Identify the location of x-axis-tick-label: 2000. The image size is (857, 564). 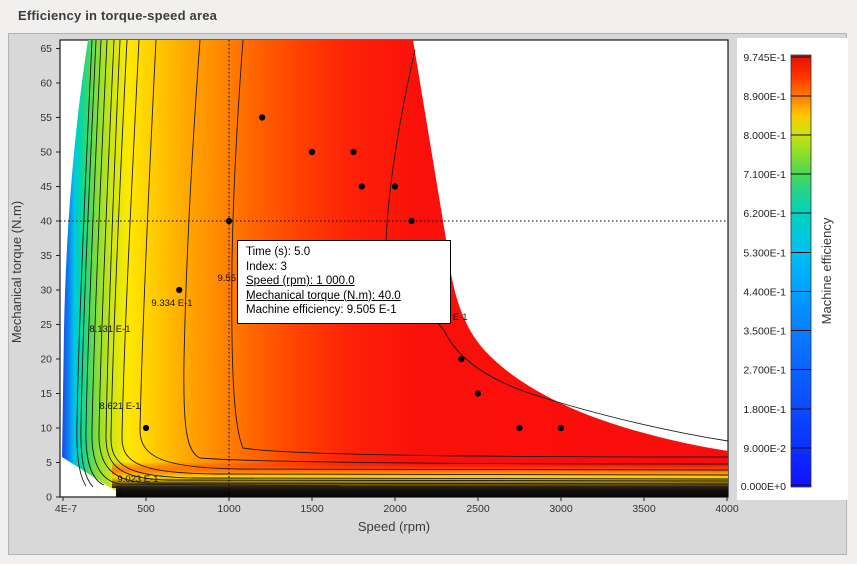
(395, 509).